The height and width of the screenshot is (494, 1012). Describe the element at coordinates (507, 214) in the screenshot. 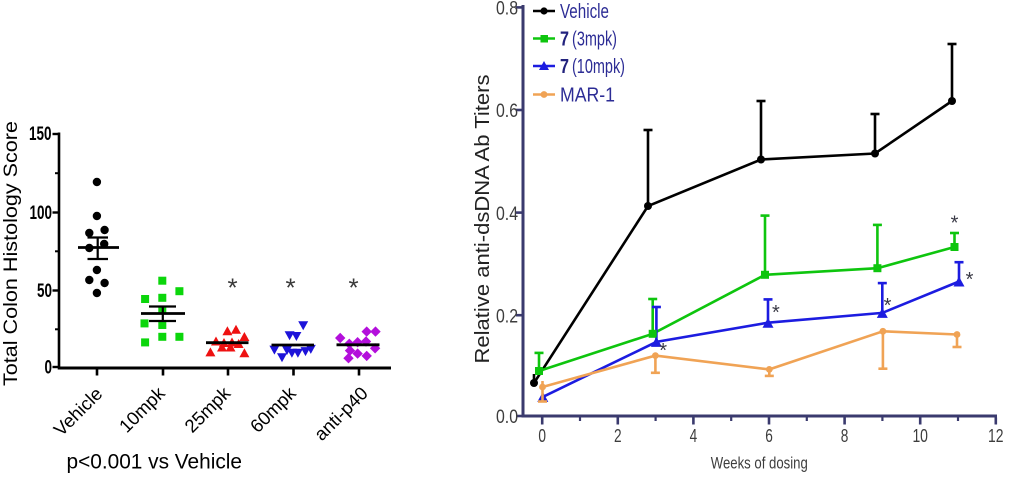

I see `svg-text: 0.4` at that location.